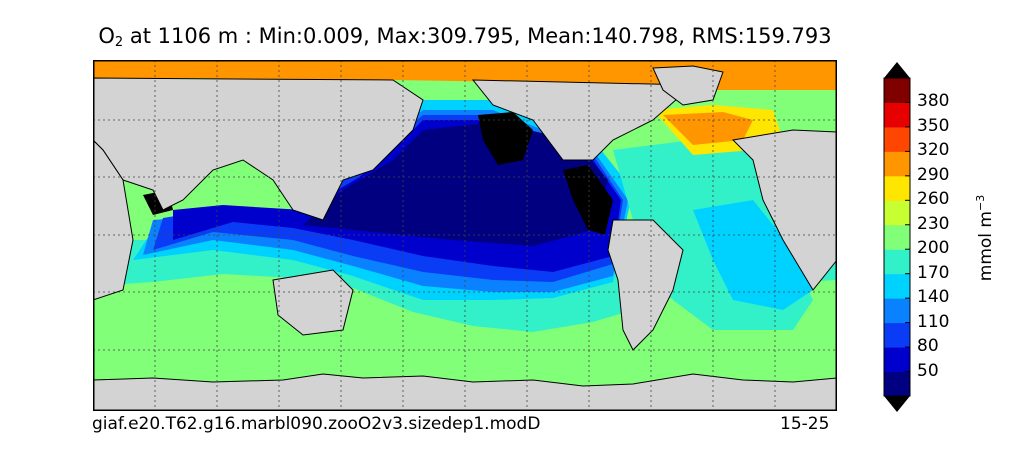 This screenshot has width=1021, height=466. I want to click on africa-east, so click(784, 210).